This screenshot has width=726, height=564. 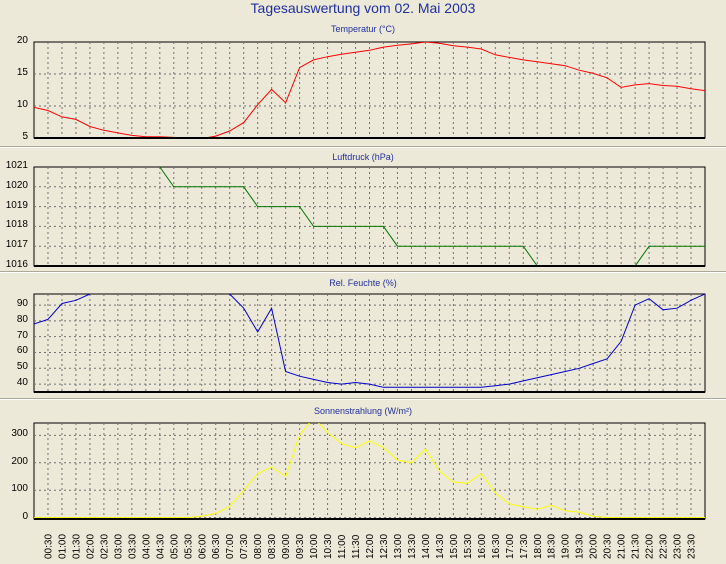 What do you see at coordinates (16, 245) in the screenshot?
I see `y-tick-label: 1017` at bounding box center [16, 245].